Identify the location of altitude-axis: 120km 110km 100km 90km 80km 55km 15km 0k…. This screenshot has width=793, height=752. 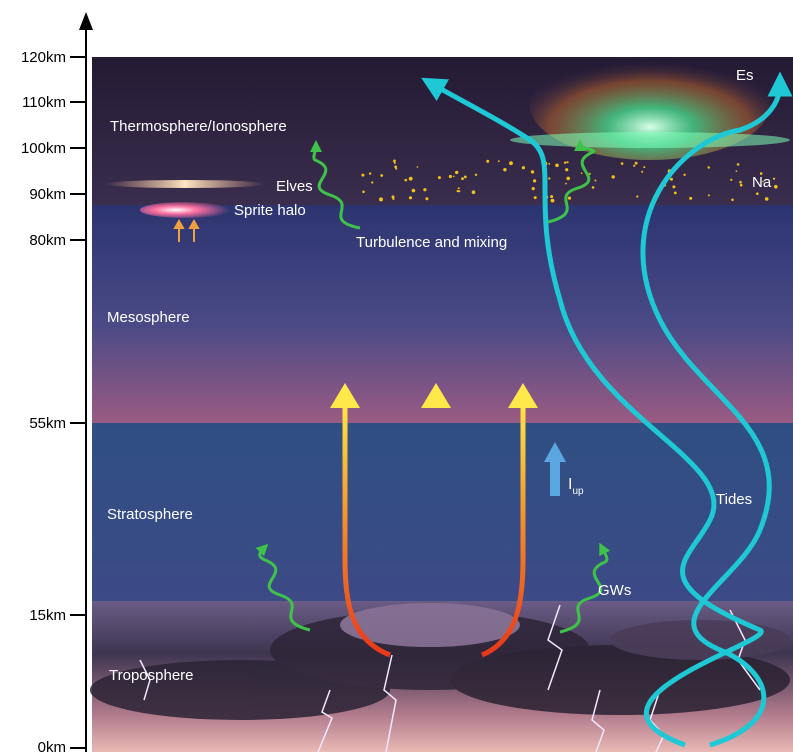
(57, 382).